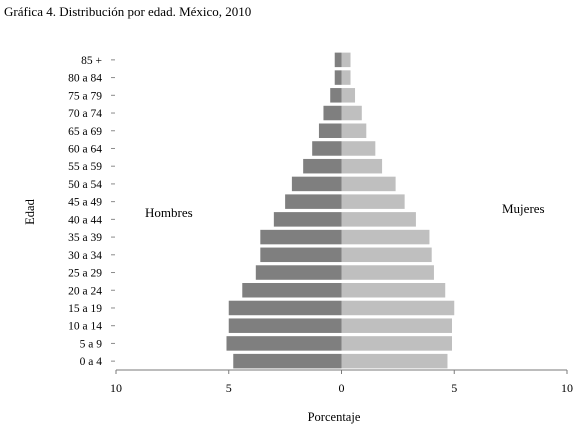 Image resolution: width=580 pixels, height=433 pixels. I want to click on y-tick-label: 85 +, so click(91, 61).